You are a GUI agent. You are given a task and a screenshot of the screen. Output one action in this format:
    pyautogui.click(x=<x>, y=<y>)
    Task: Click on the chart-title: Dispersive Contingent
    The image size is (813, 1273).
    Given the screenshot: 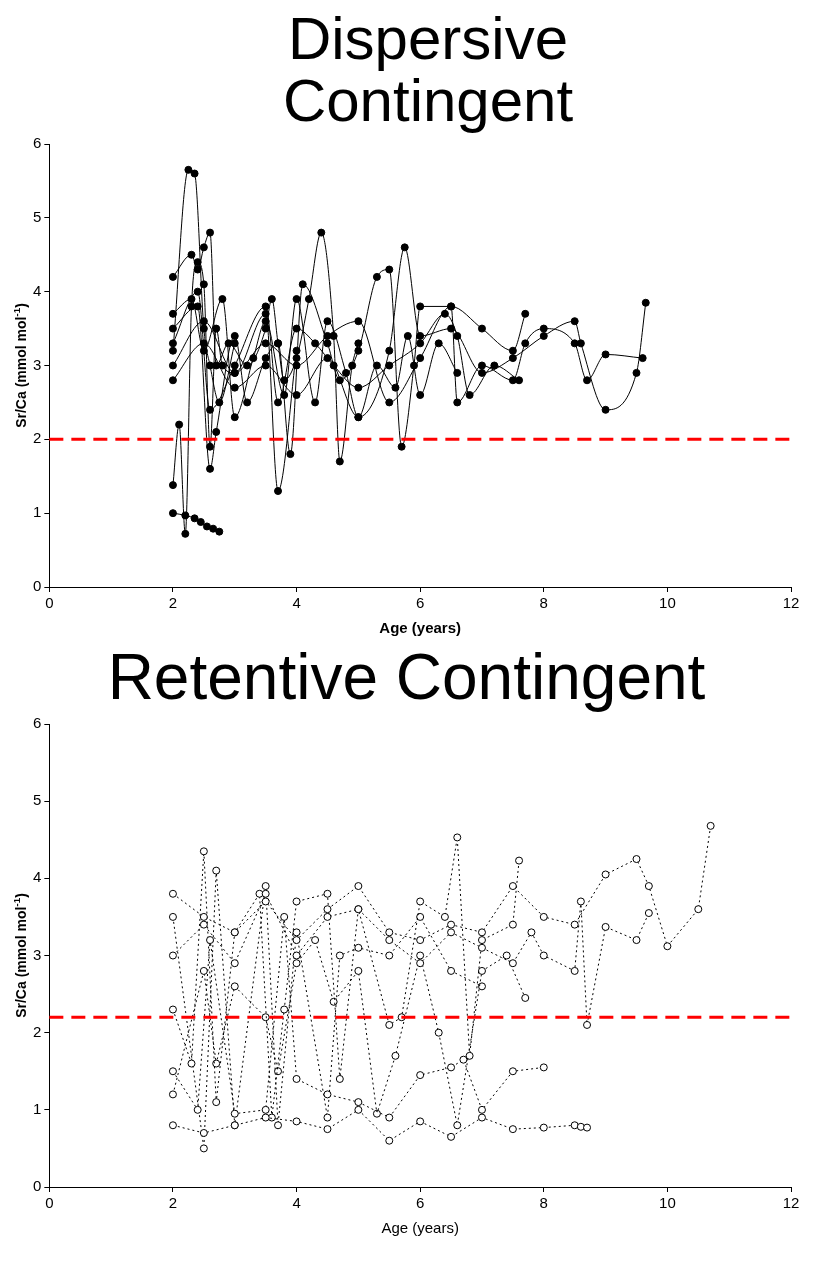 What is the action you would take?
    pyautogui.click(x=428, y=69)
    